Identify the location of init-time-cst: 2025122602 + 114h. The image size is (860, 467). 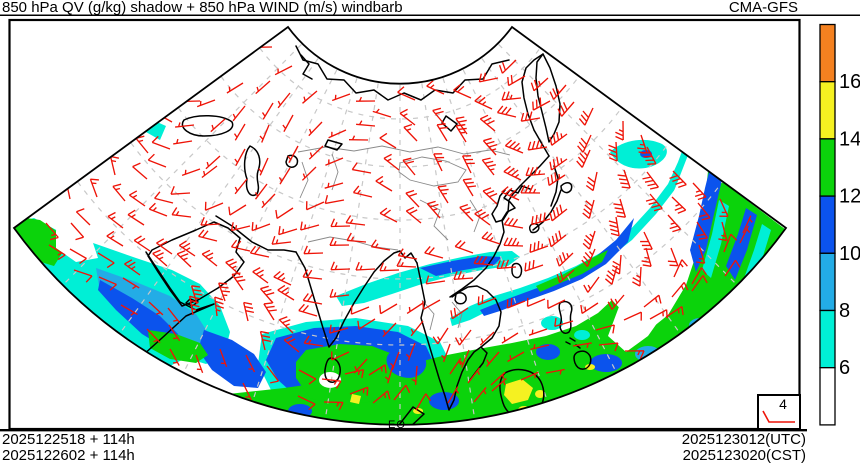
(68, 455).